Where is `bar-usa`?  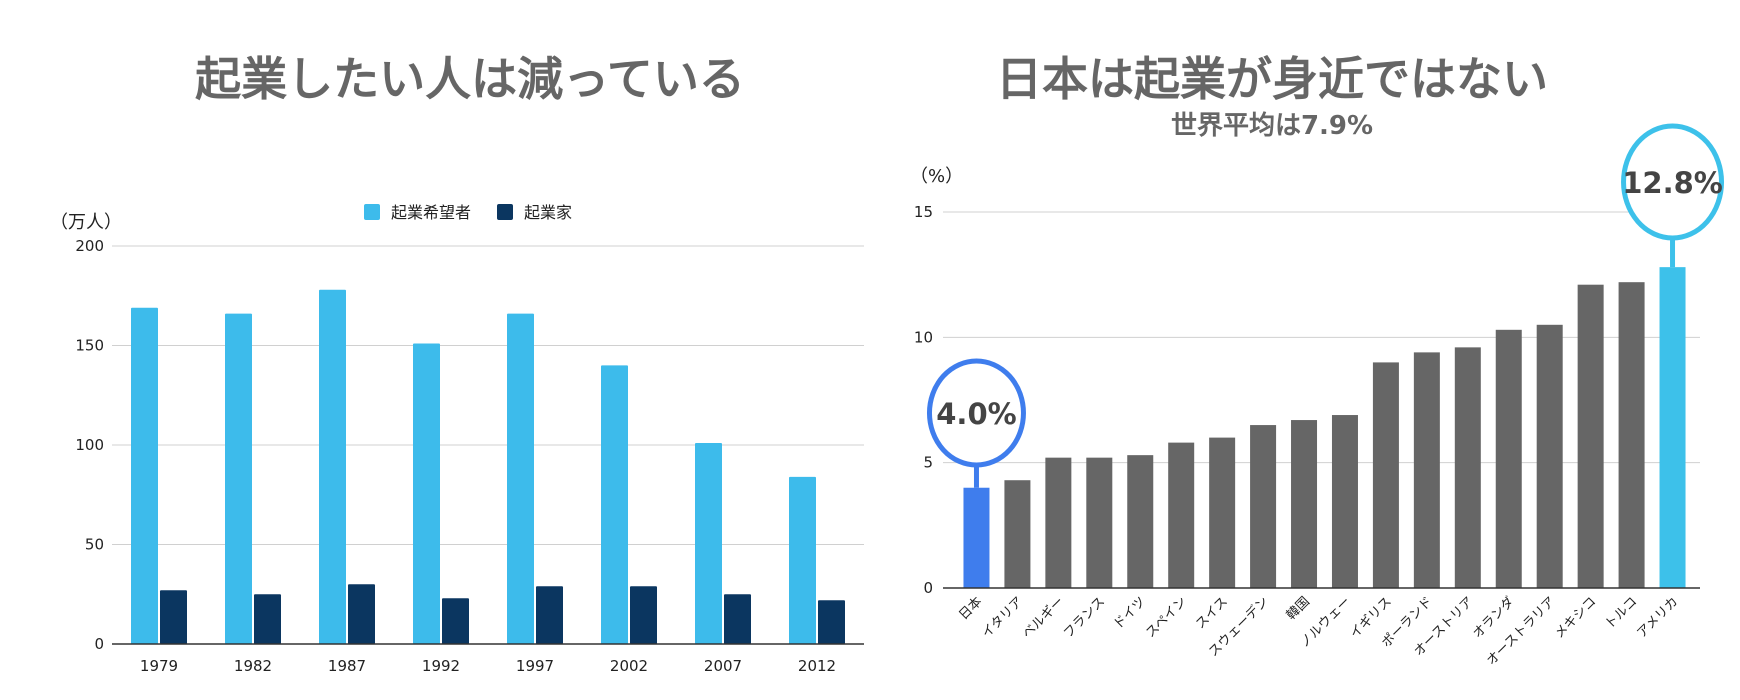 bar-usa is located at coordinates (1672, 427).